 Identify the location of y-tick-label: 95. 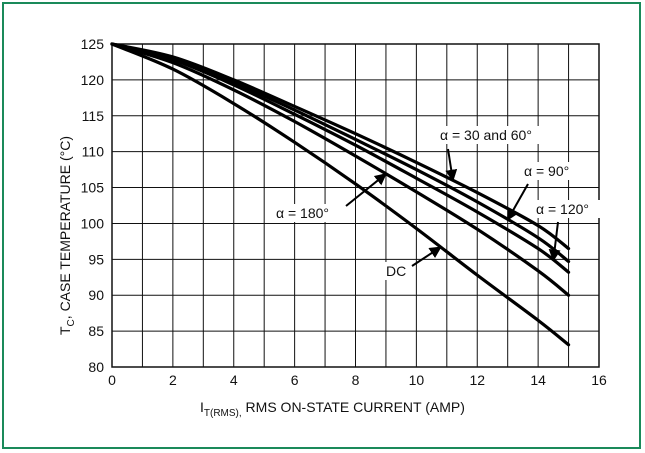
(96, 259).